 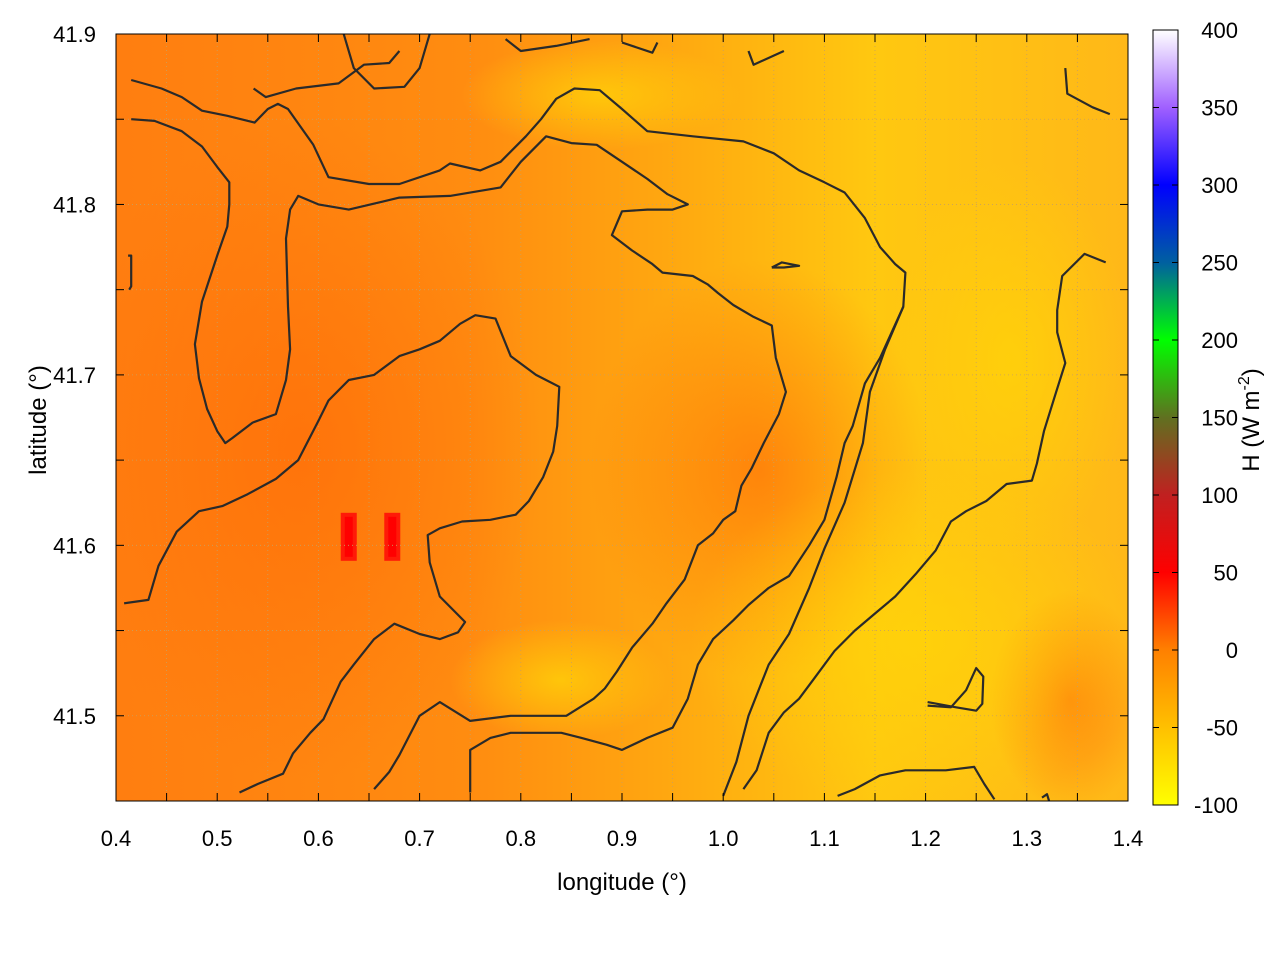 I want to click on colorbar-label-base: H (W m, so click(x=1251, y=430).